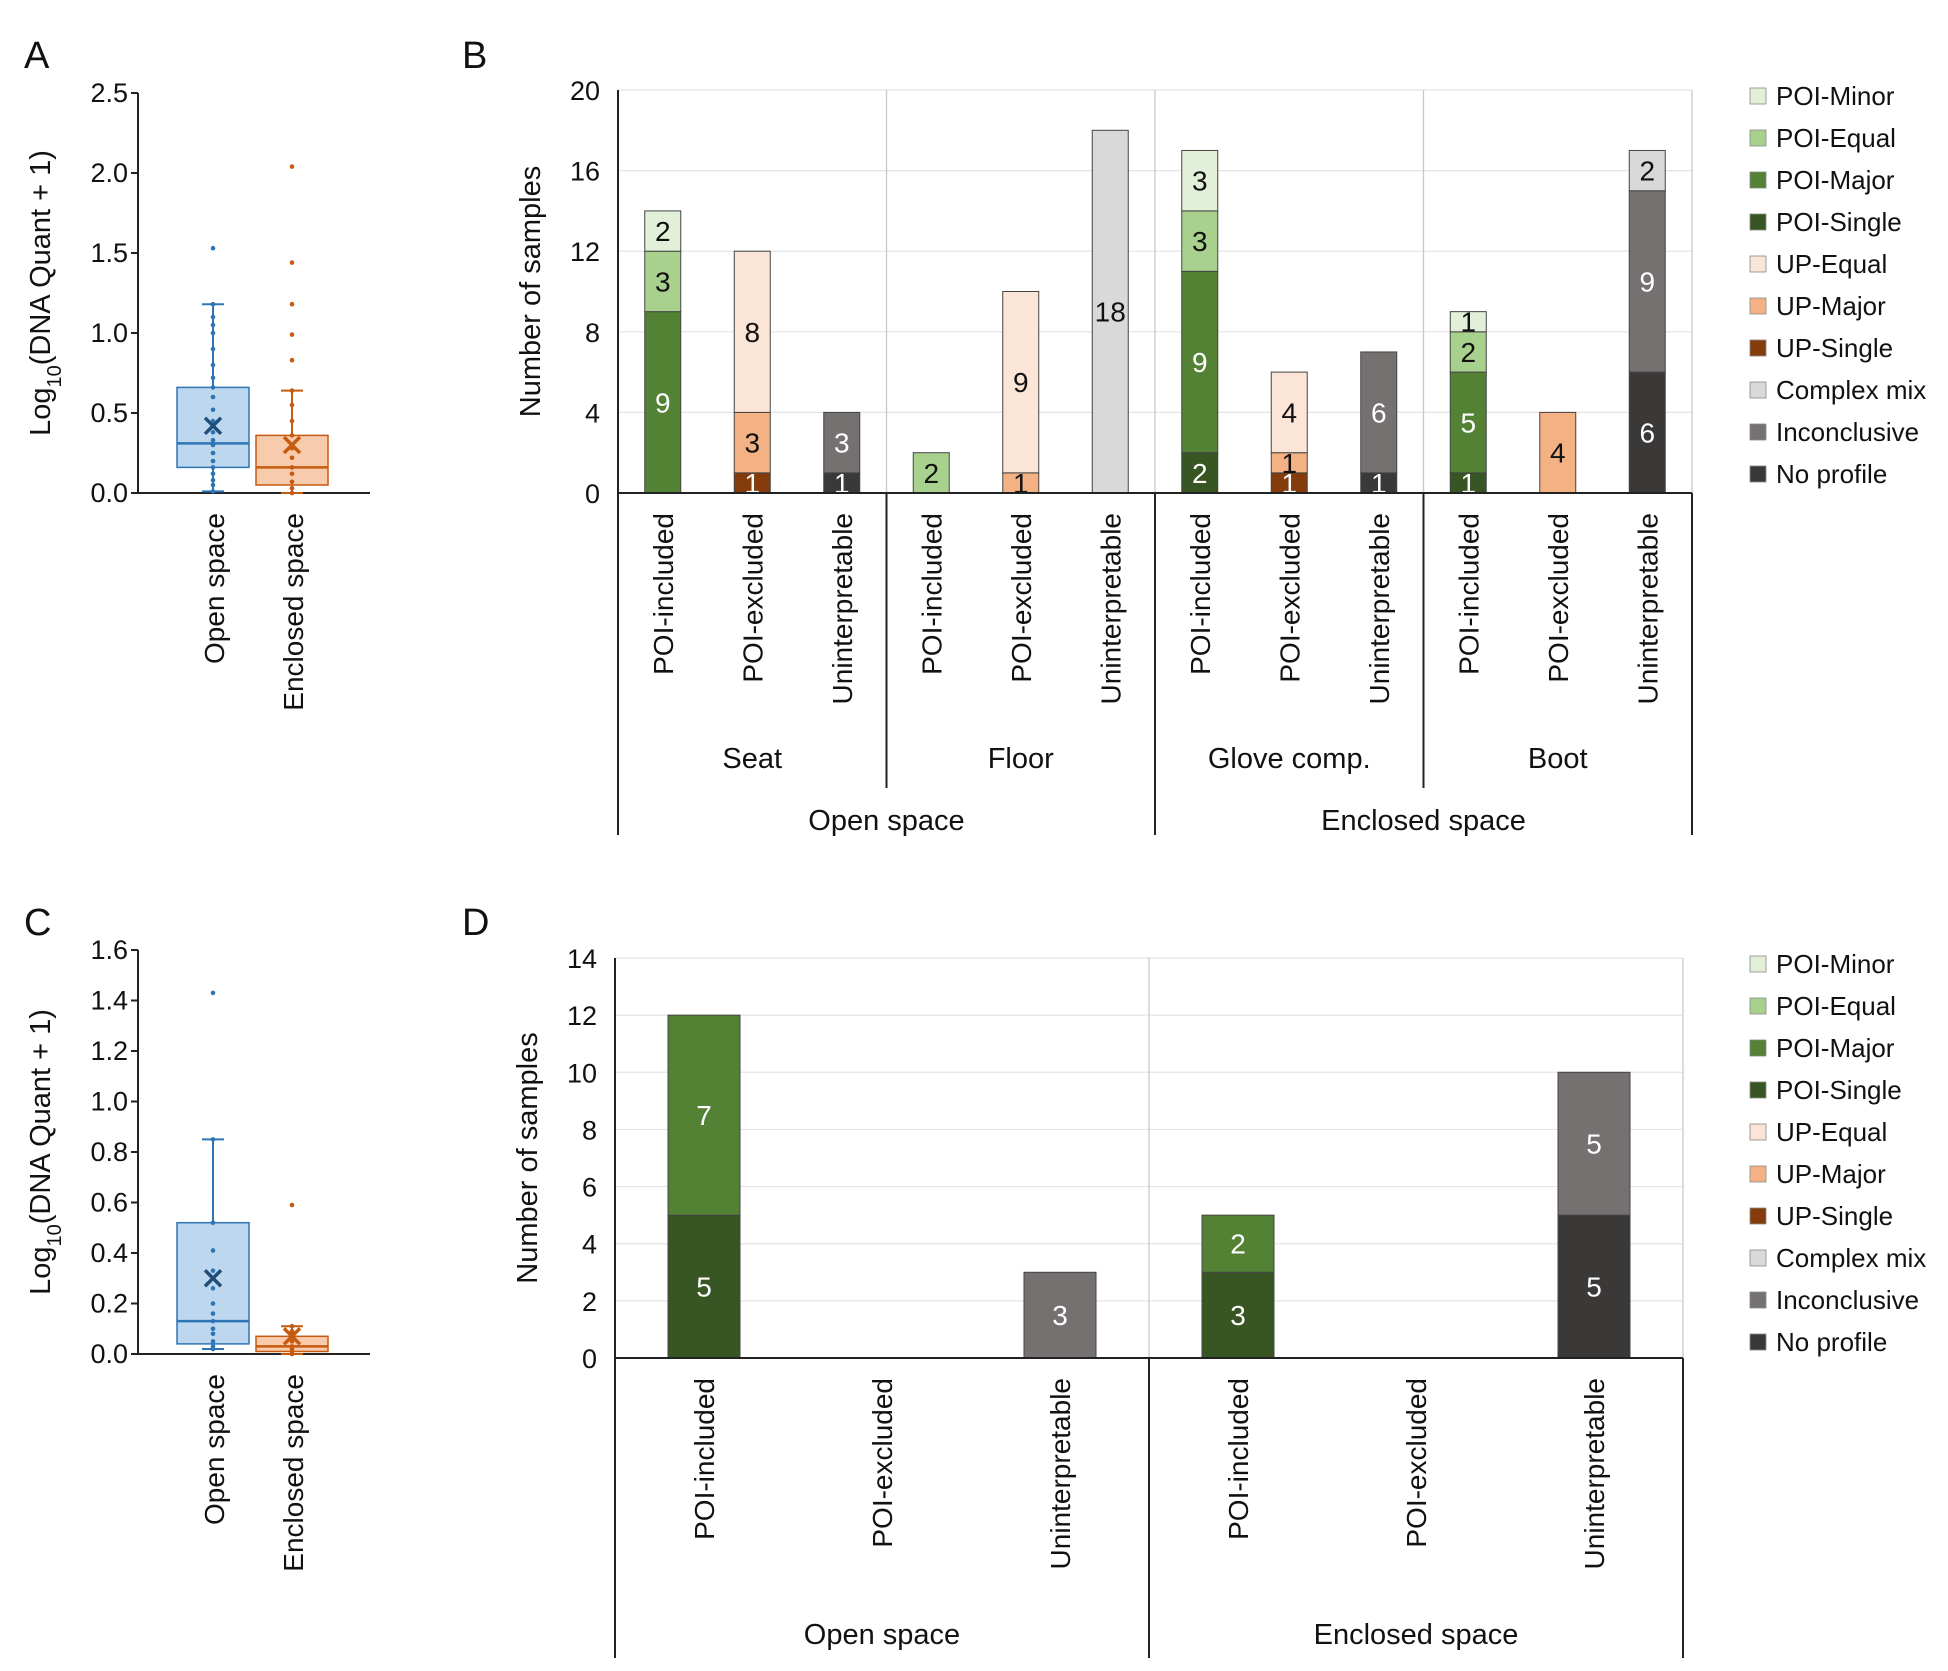  Describe the element at coordinates (109, 950) in the screenshot. I see `y-tick-label: 1.6` at that location.